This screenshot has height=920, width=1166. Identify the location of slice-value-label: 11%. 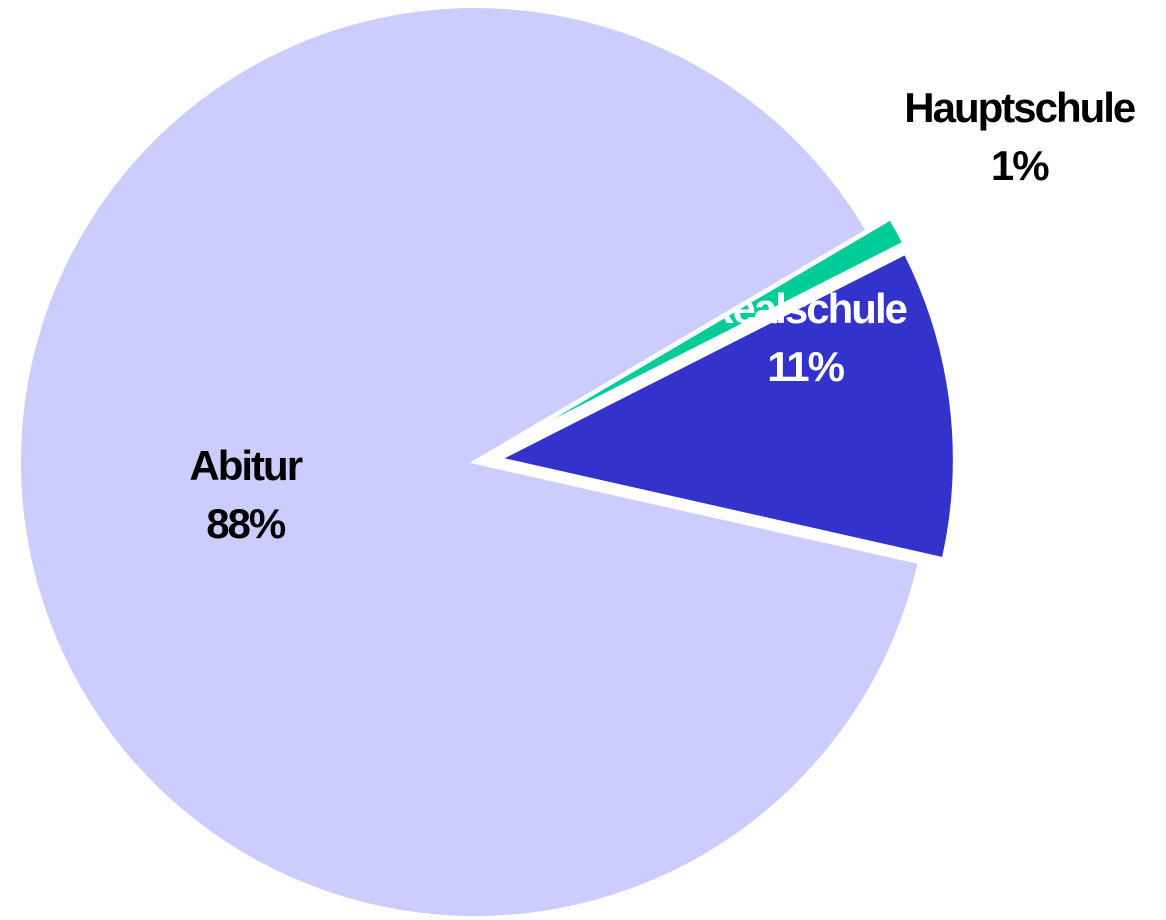
(805, 366).